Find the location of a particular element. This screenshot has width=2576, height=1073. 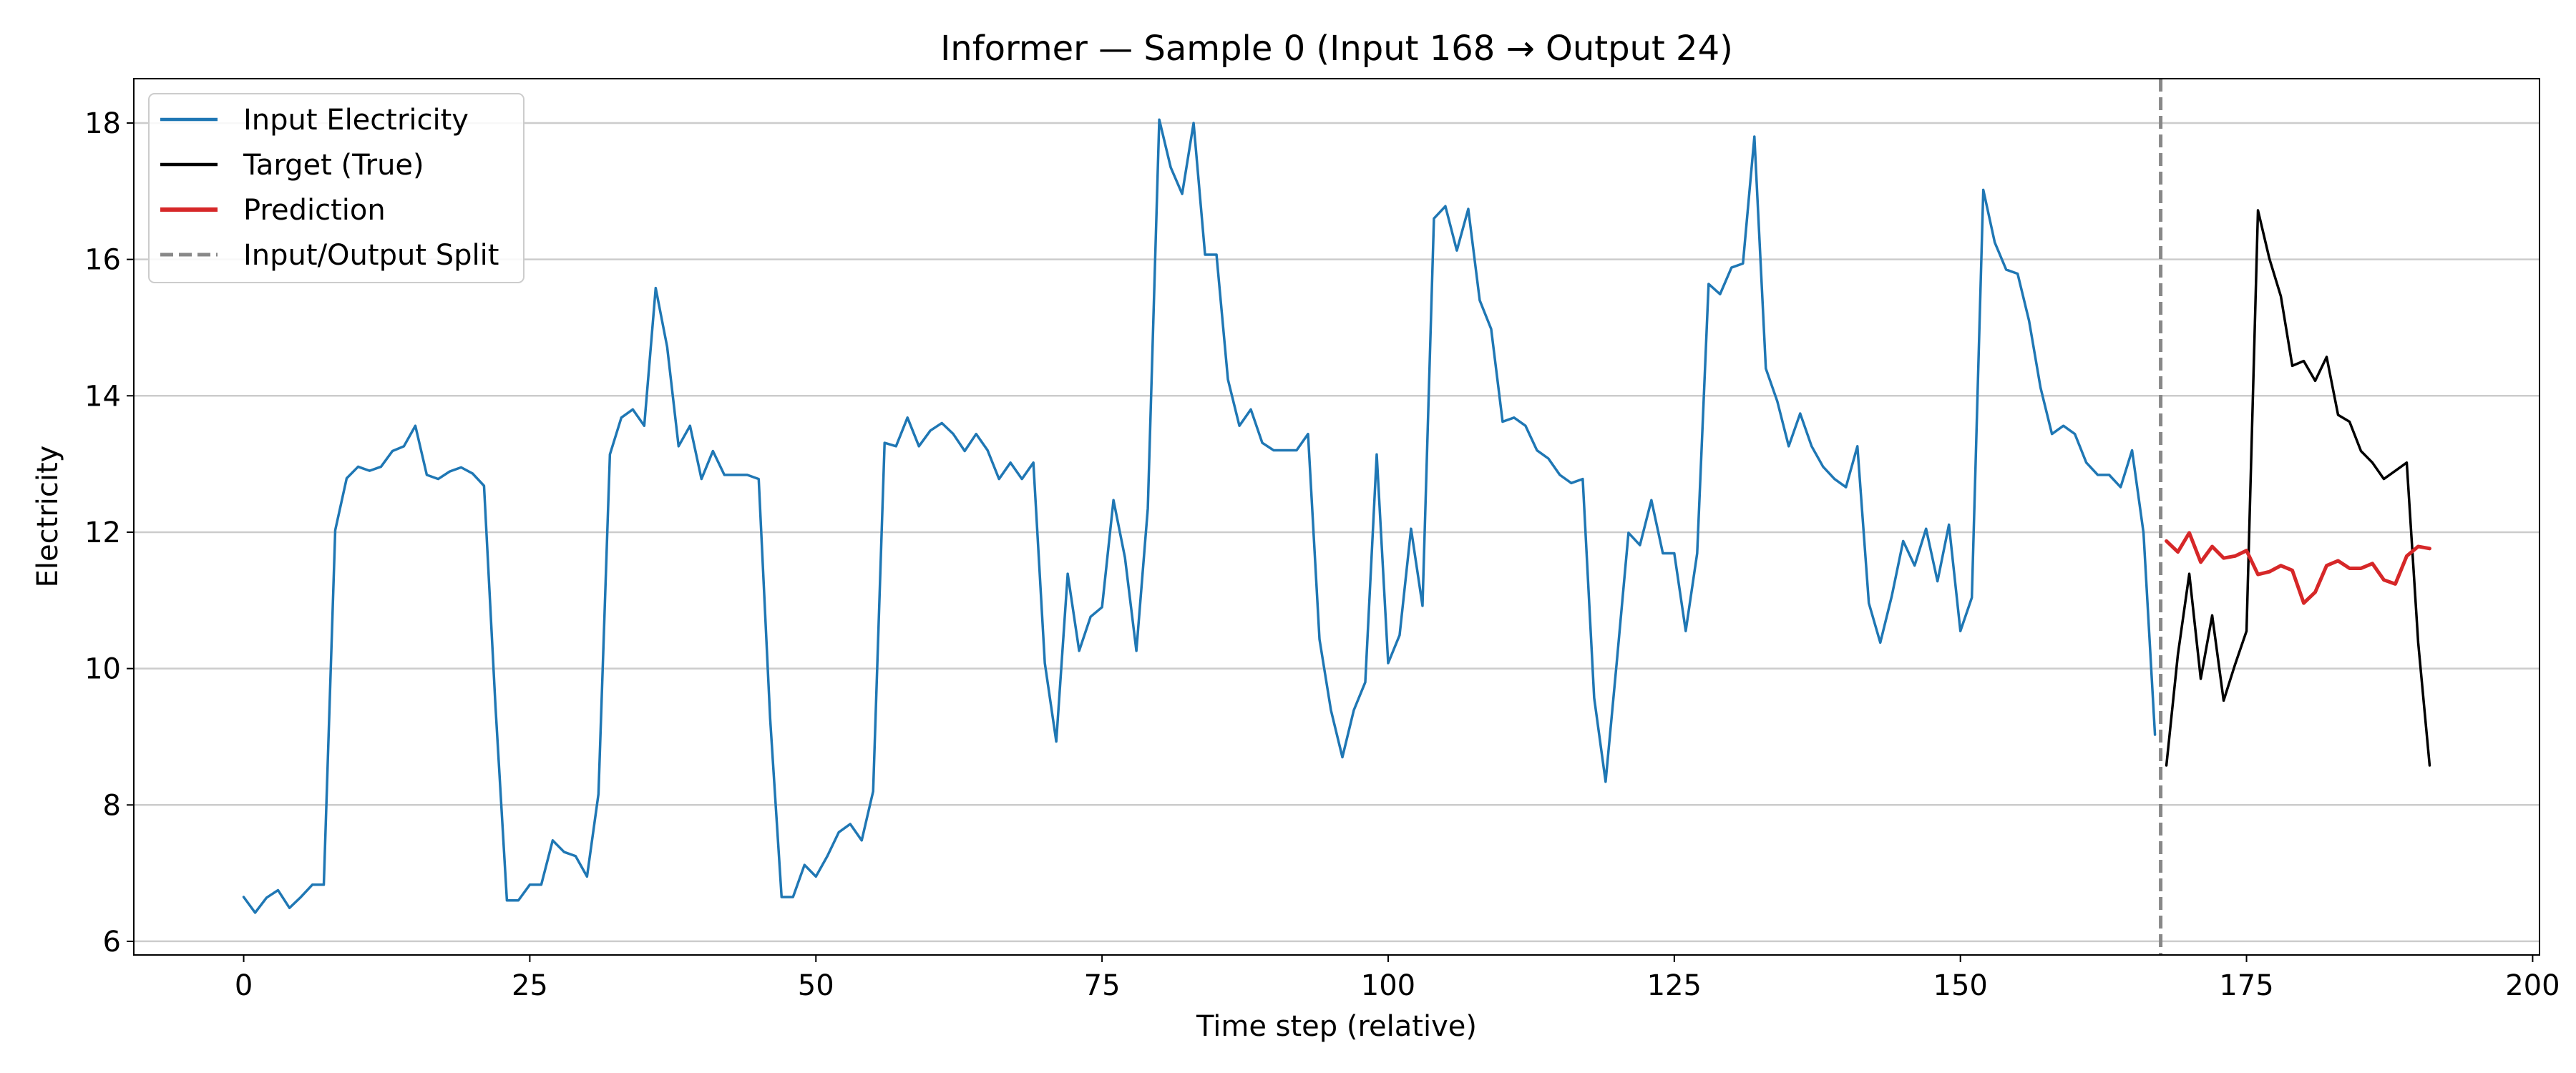

legend-label-target-true: Target (True) is located at coordinates (333, 165).